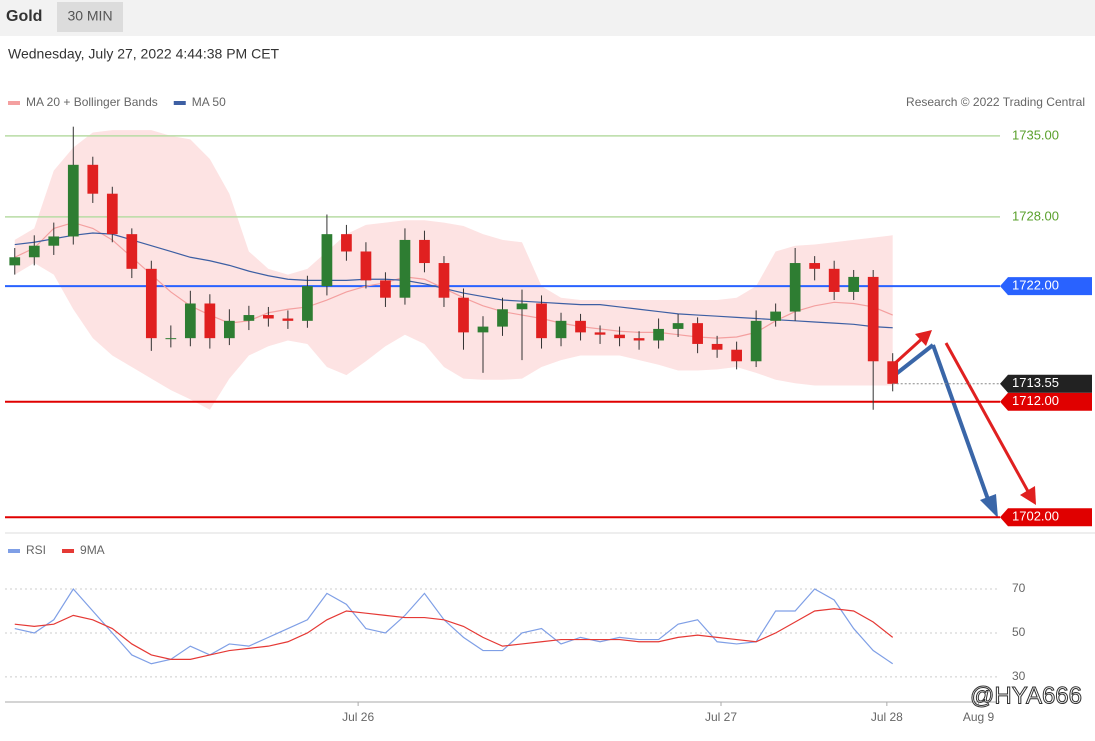 The image size is (1095, 741). Describe the element at coordinates (36, 550) in the screenshot. I see `legend-label: RSI` at that location.